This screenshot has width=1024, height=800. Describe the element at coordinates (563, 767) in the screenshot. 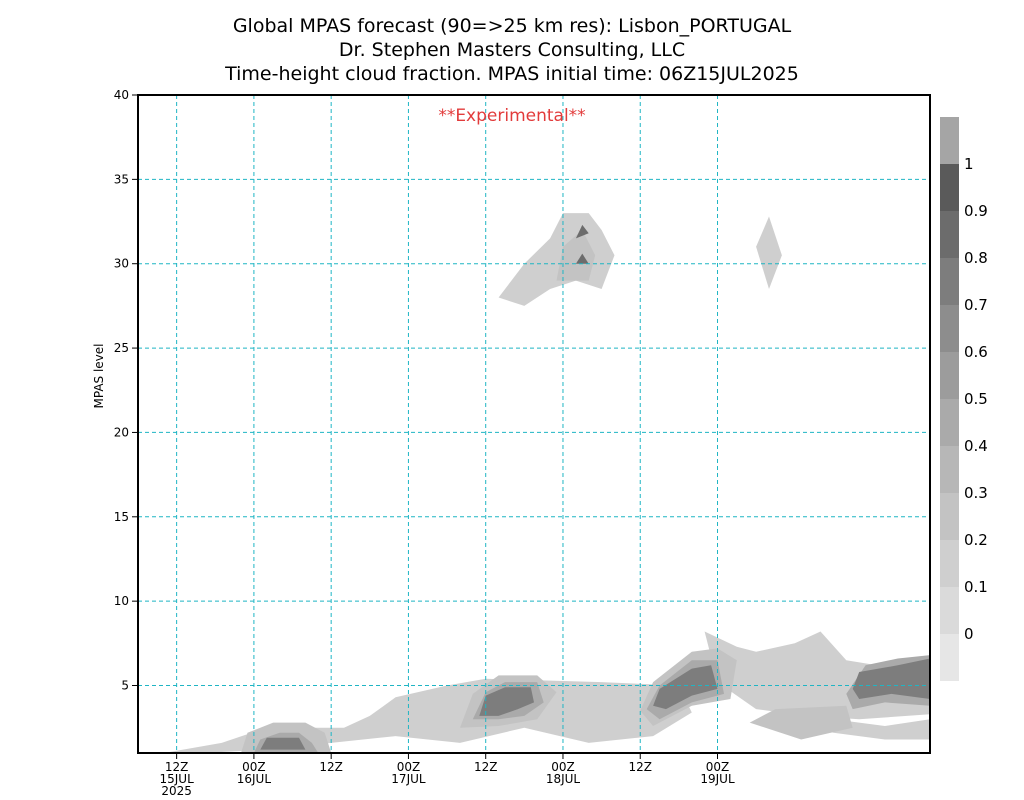

I see `x-tick-label-5-1: 00Z` at that location.